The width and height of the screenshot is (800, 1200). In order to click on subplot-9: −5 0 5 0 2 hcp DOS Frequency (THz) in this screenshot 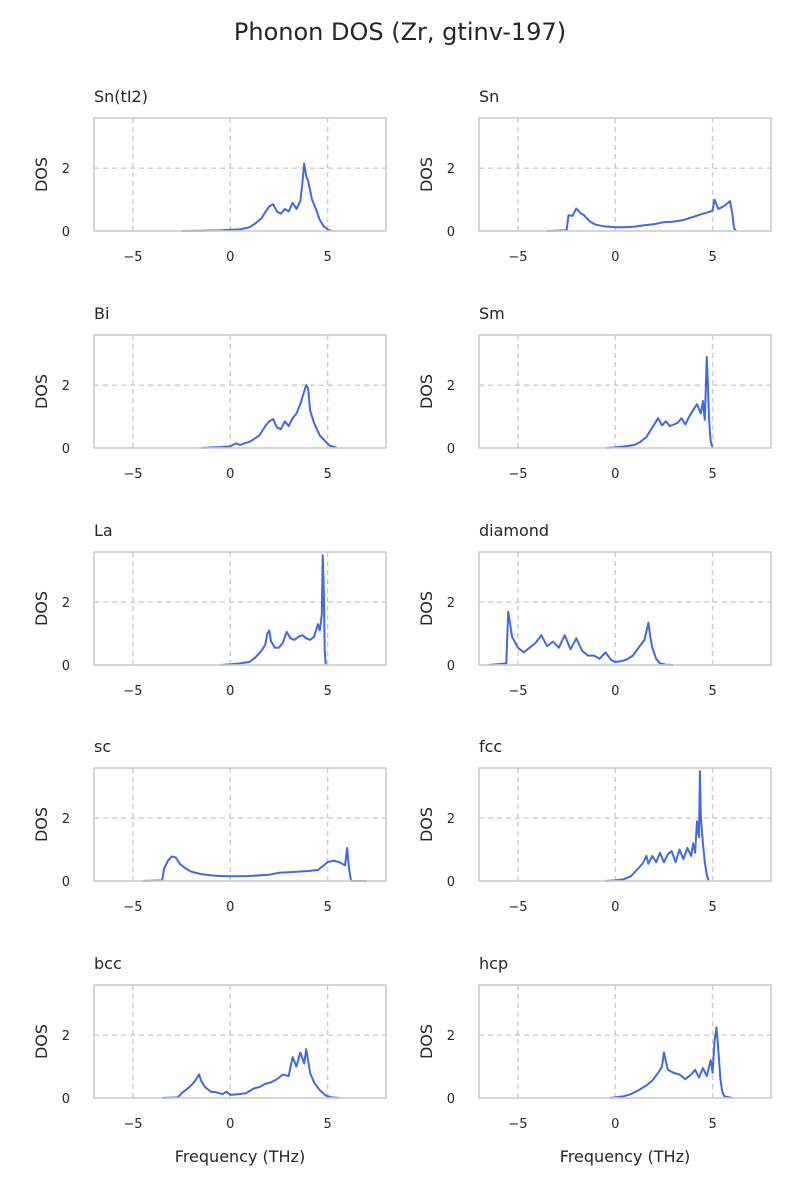, I will do `click(594, 1060)`.